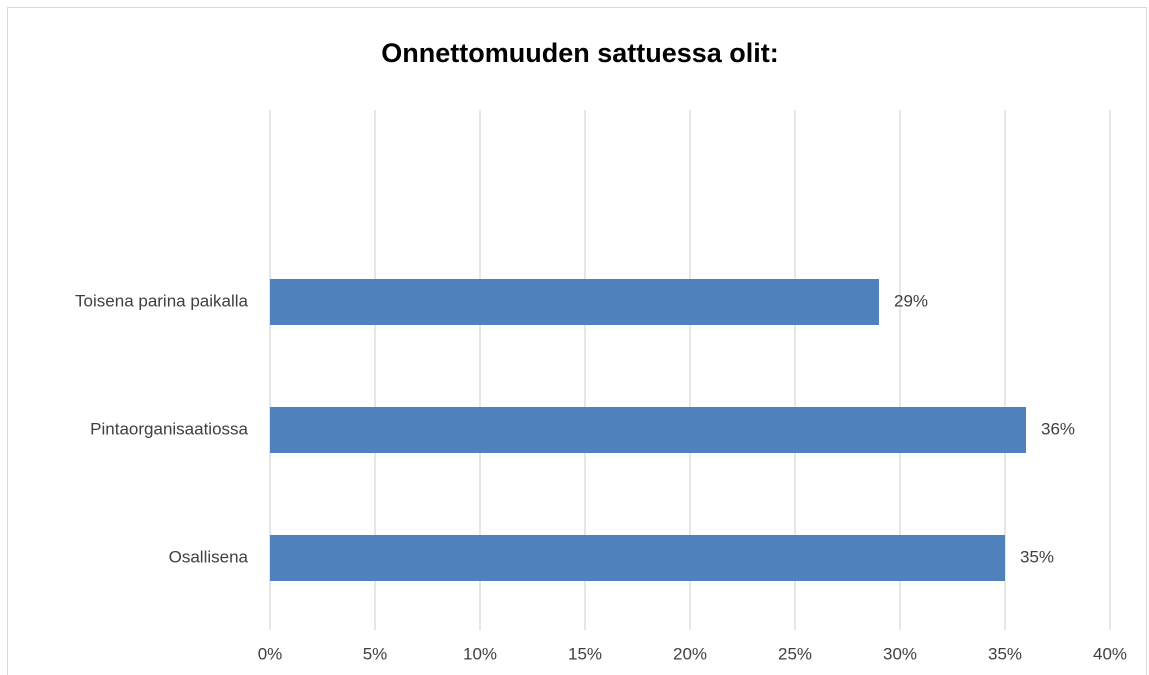 The height and width of the screenshot is (675, 1149). I want to click on x-tick-label: 10%, so click(480, 653).